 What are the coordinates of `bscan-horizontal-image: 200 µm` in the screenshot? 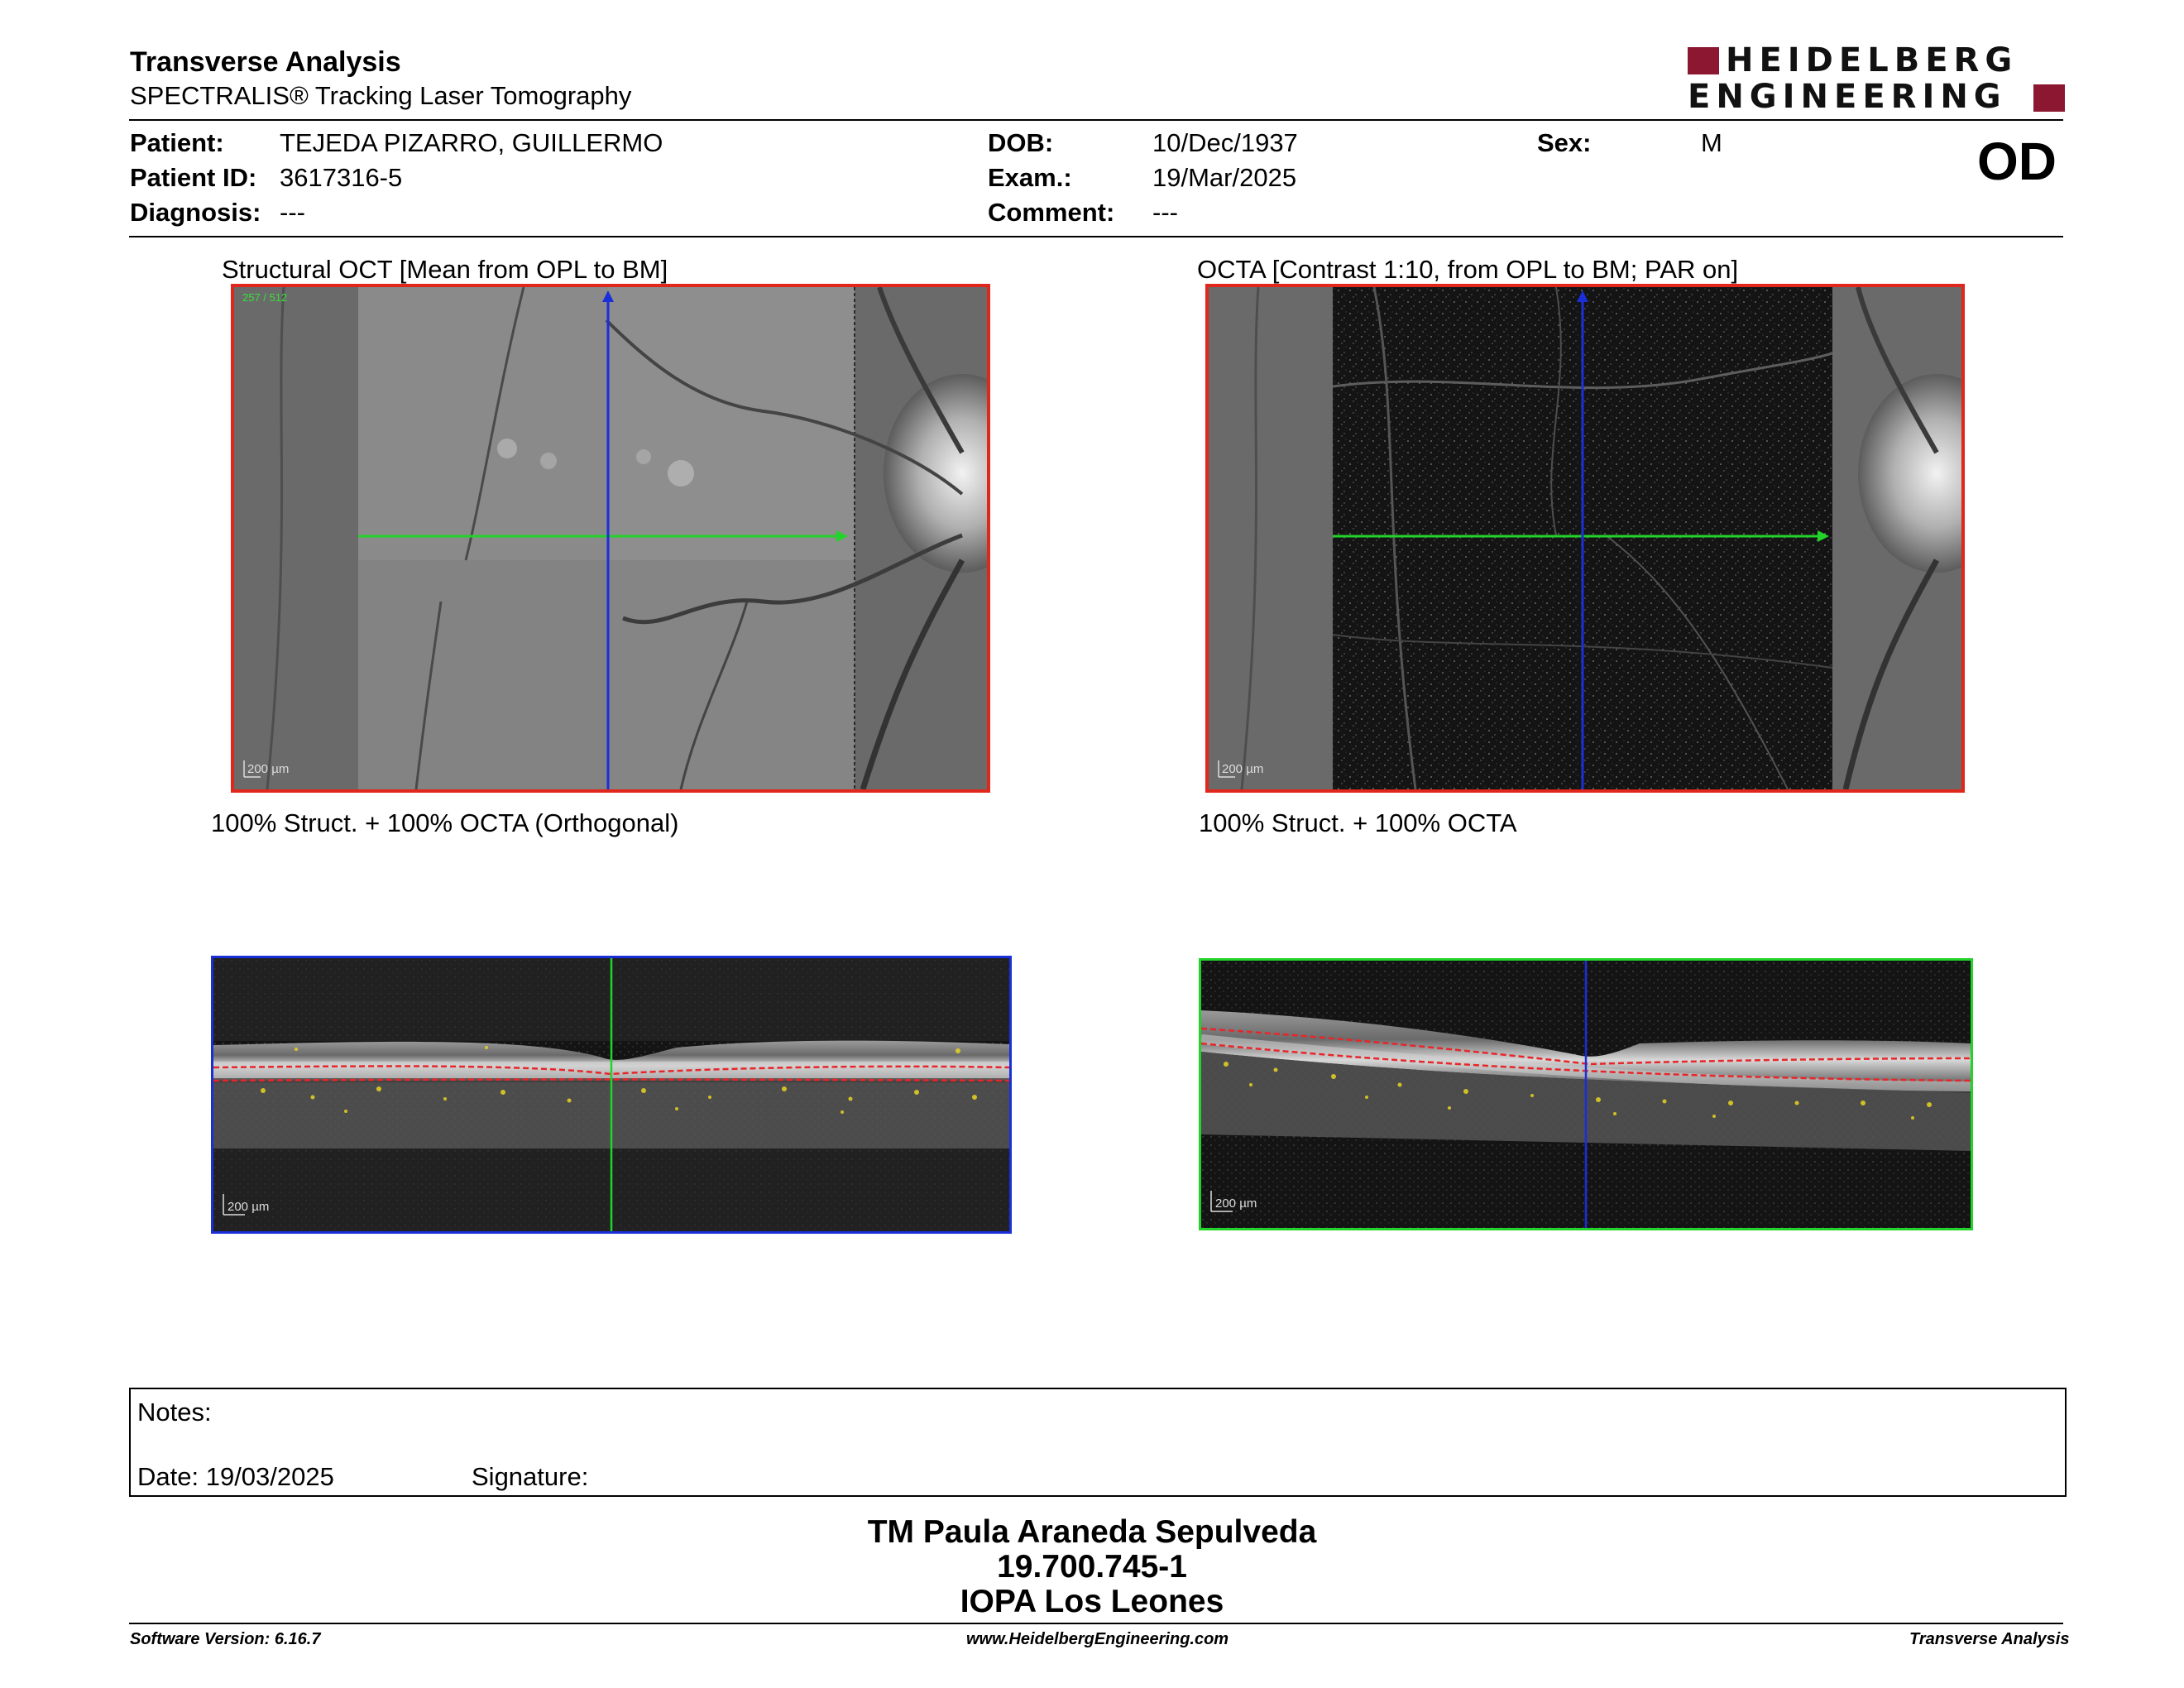 It's located at (1586, 1094).